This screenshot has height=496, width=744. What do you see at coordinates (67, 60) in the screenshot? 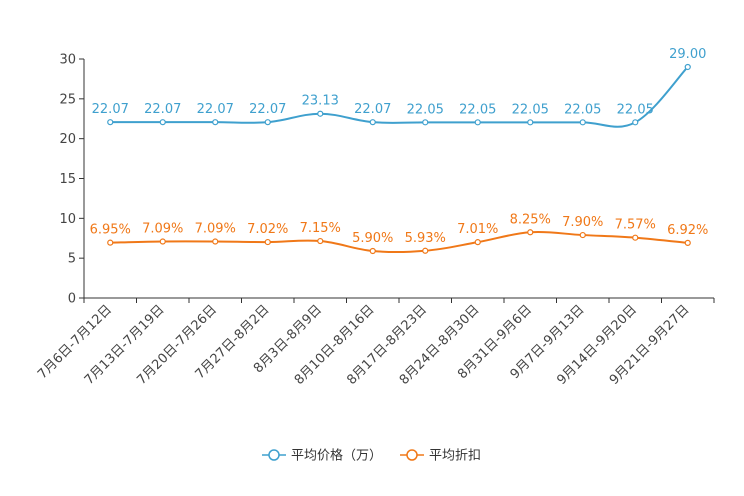
I see `y-tick-label: 30` at bounding box center [67, 60].